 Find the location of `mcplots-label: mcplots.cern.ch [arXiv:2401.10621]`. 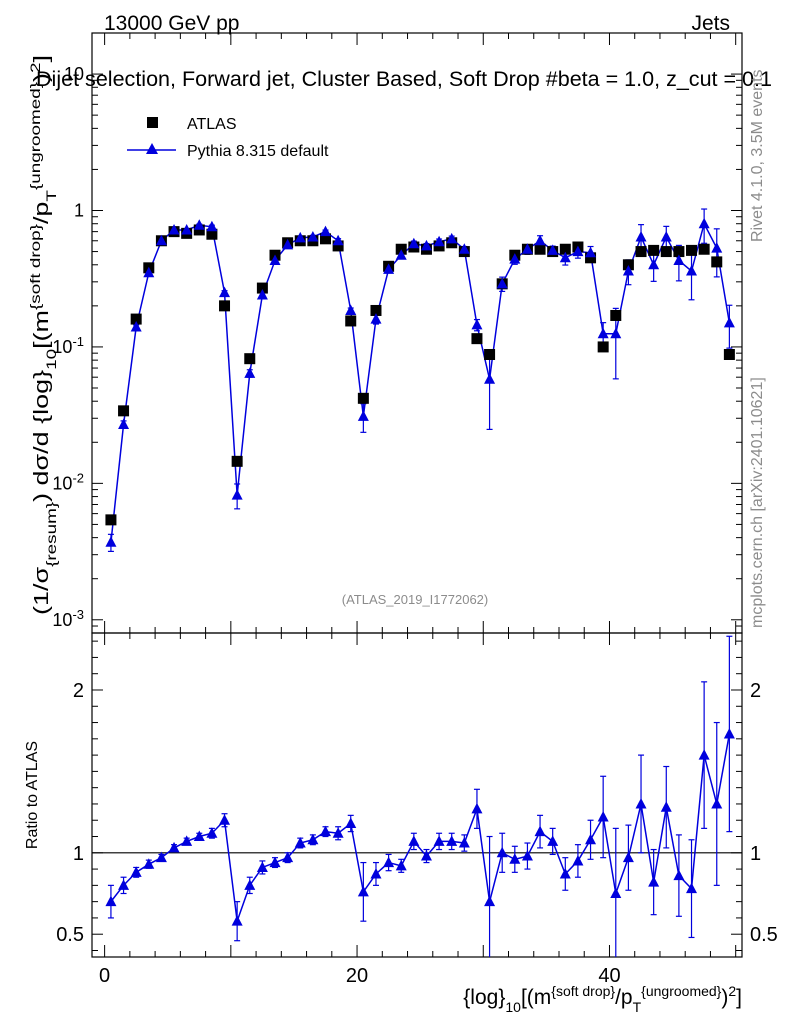

mcplots-label: mcplots.cern.ch [arXiv:2401.10621] is located at coordinates (757, 502).